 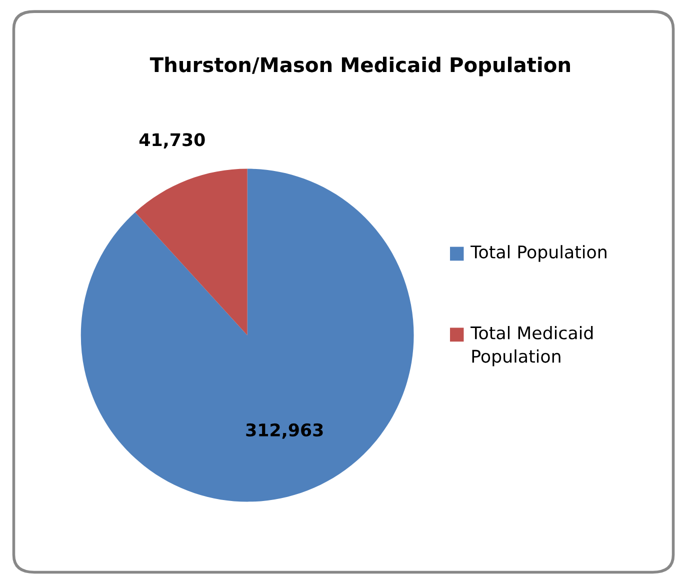 What do you see at coordinates (172, 140) in the screenshot?
I see `data-label: 41,730` at bounding box center [172, 140].